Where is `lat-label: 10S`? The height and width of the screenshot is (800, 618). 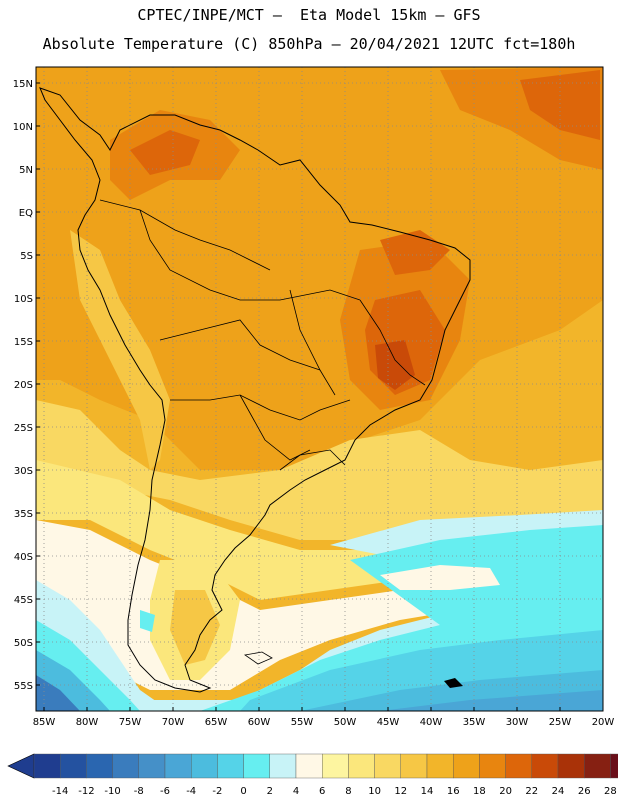
lat-label: 10S is located at coordinates (23, 299).